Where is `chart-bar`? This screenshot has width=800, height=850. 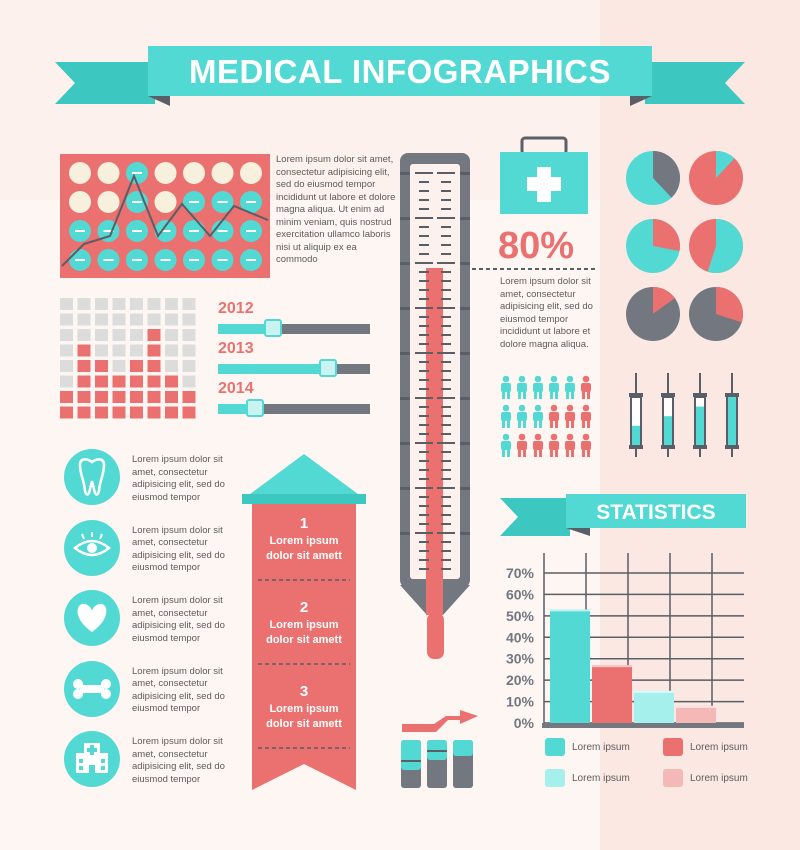 chart-bar is located at coordinates (654, 706).